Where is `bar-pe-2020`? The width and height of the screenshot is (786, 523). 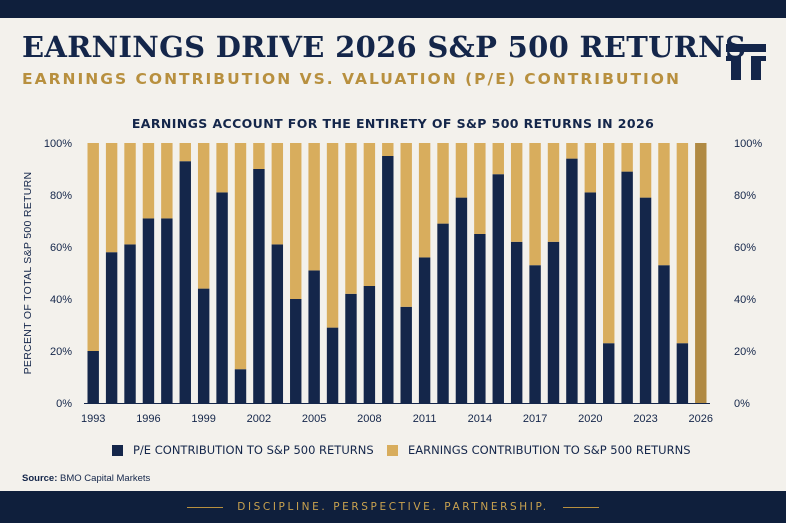
bar-pe-2020 is located at coordinates (590, 297).